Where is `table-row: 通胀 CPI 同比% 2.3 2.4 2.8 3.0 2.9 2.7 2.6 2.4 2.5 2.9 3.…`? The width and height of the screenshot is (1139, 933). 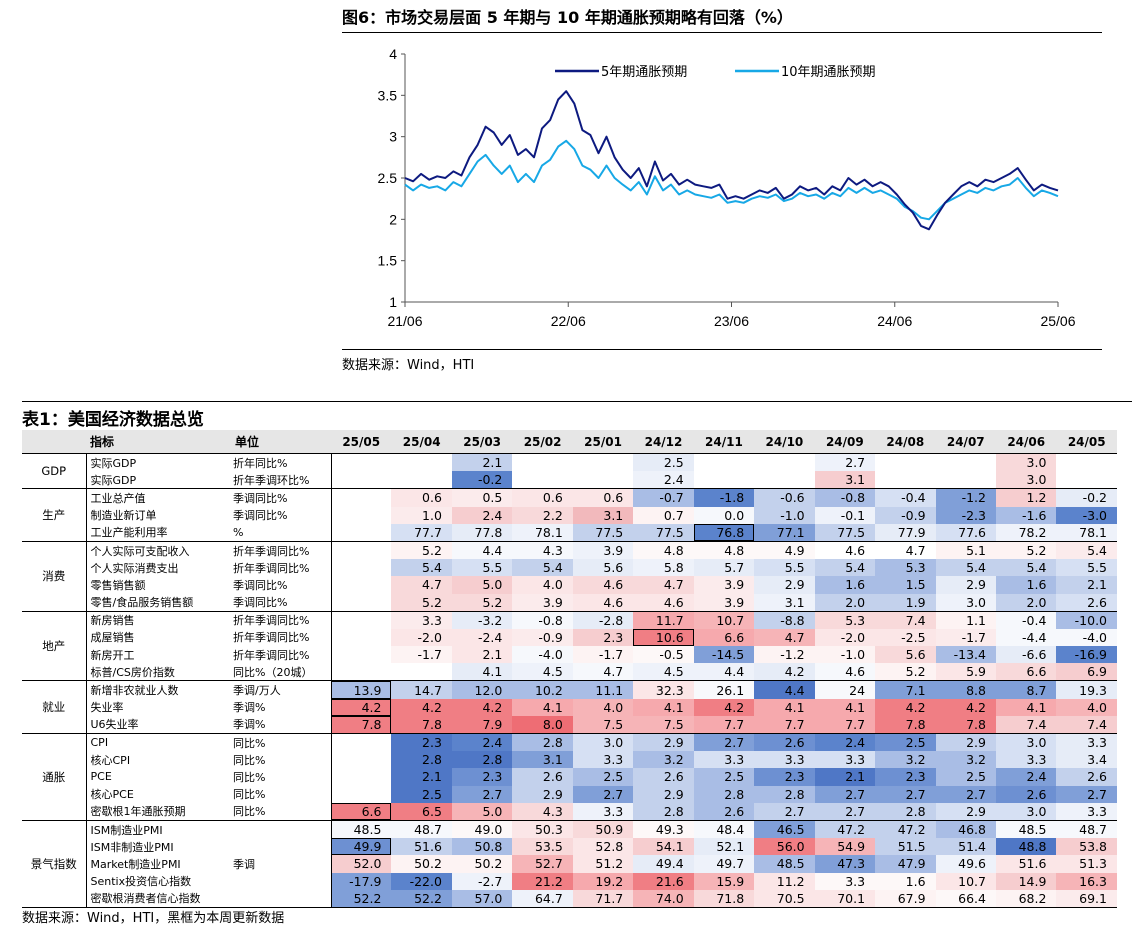
table-row: 通胀 CPI 同比% 2.3 2.4 2.8 3.0 2.9 2.7 2.6 2.4 2.5 2.9 3.… is located at coordinates (569, 777).